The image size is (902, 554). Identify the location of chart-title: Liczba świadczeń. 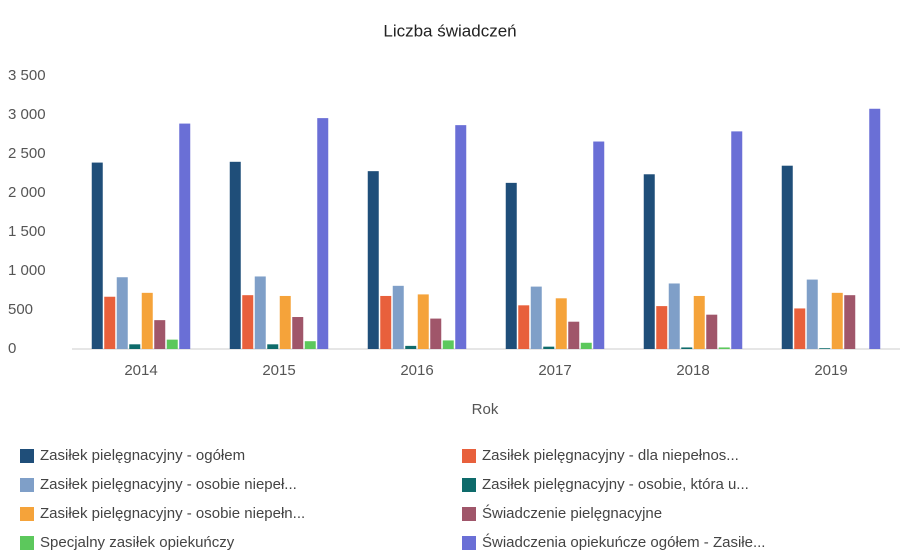
(449, 30).